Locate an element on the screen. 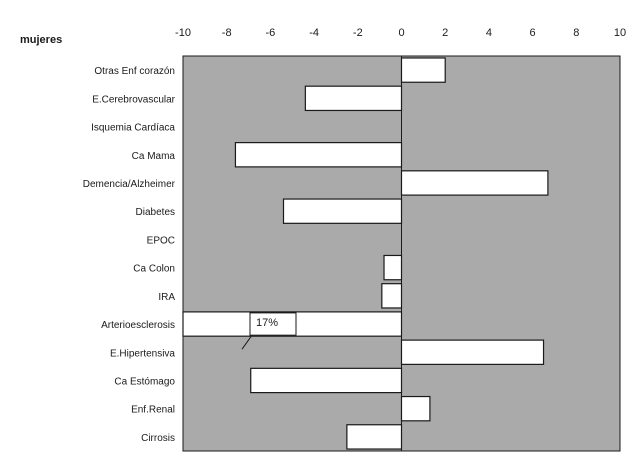 This screenshot has width=643, height=456. x-tick-label: 8 is located at coordinates (576, 33).